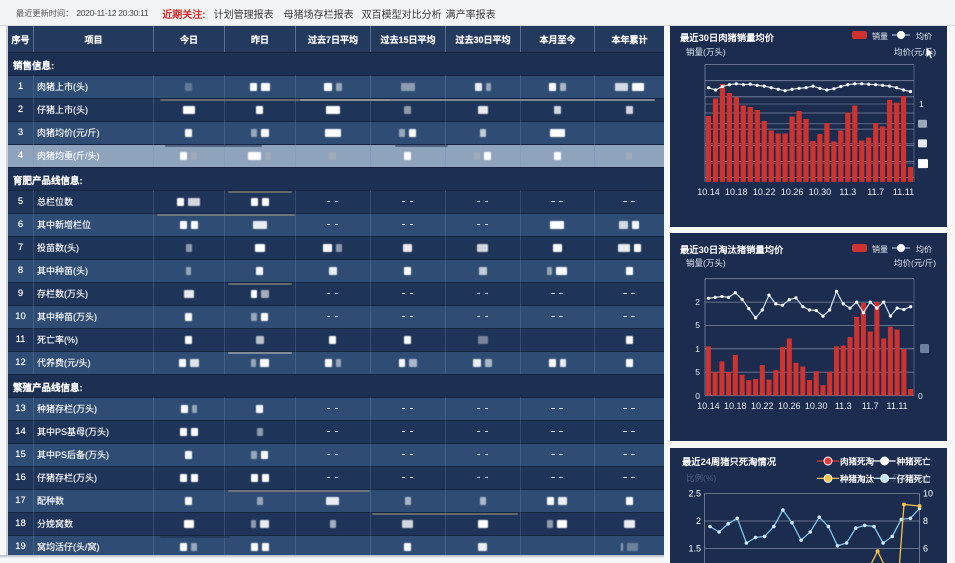  Describe the element at coordinates (925, 549) in the screenshot. I see `svg-text: 6` at that location.